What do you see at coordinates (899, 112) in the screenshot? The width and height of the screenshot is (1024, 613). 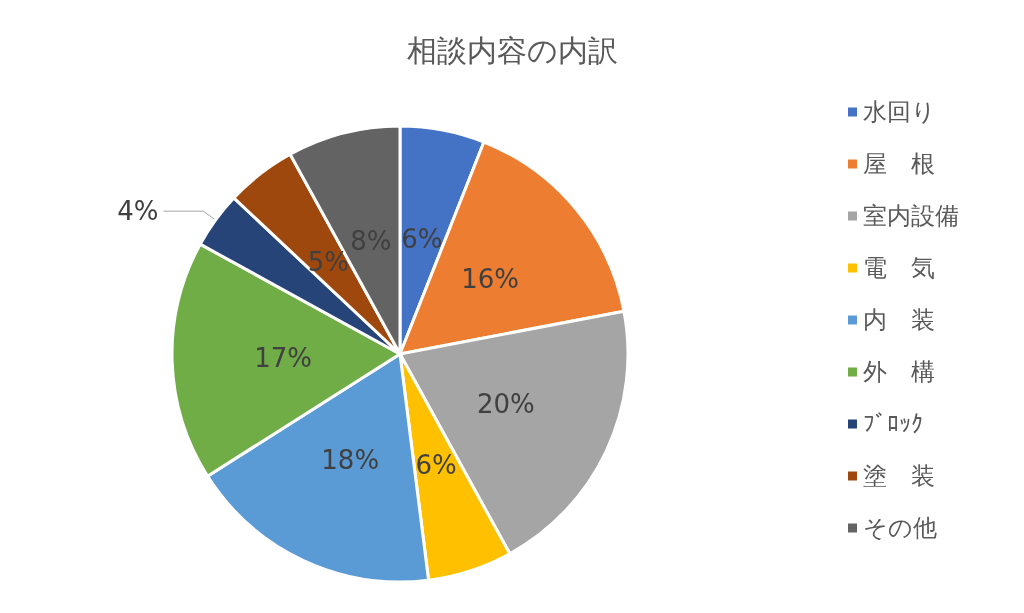 I see `legend-label: 水回り` at bounding box center [899, 112].